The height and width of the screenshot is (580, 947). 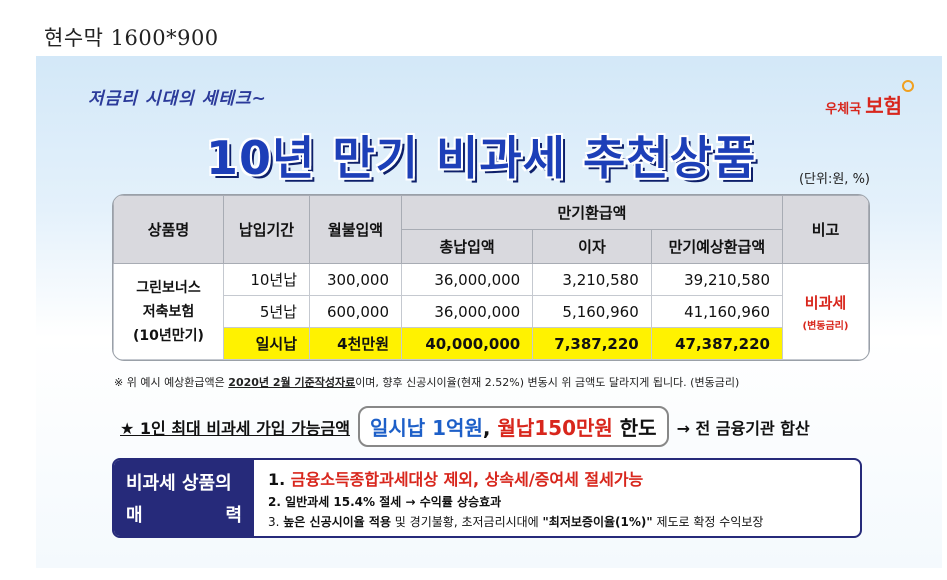 What do you see at coordinates (717, 246) in the screenshot?
I see `header-expected: 만기예상환급액` at bounding box center [717, 246].